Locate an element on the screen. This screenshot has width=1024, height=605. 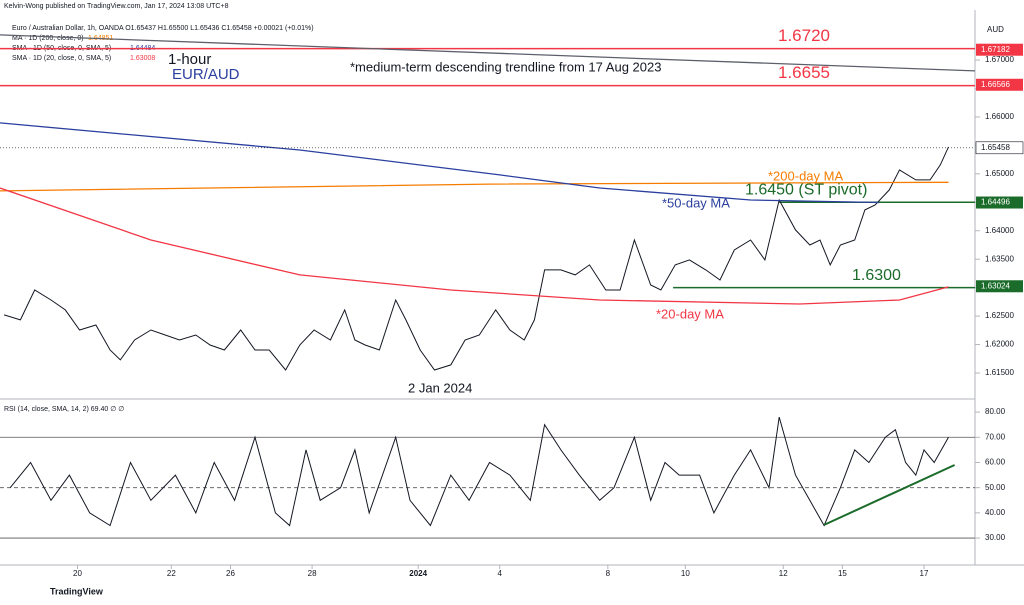
x-tick-label: 12 is located at coordinates (783, 573).